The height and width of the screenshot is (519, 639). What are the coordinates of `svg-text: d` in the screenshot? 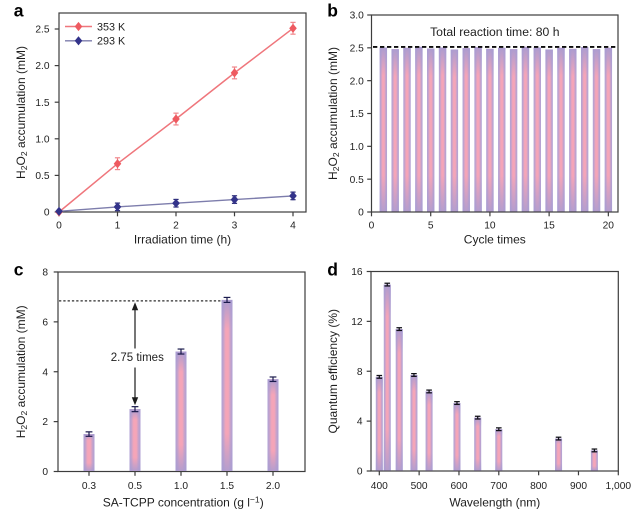 It's located at (332, 270).